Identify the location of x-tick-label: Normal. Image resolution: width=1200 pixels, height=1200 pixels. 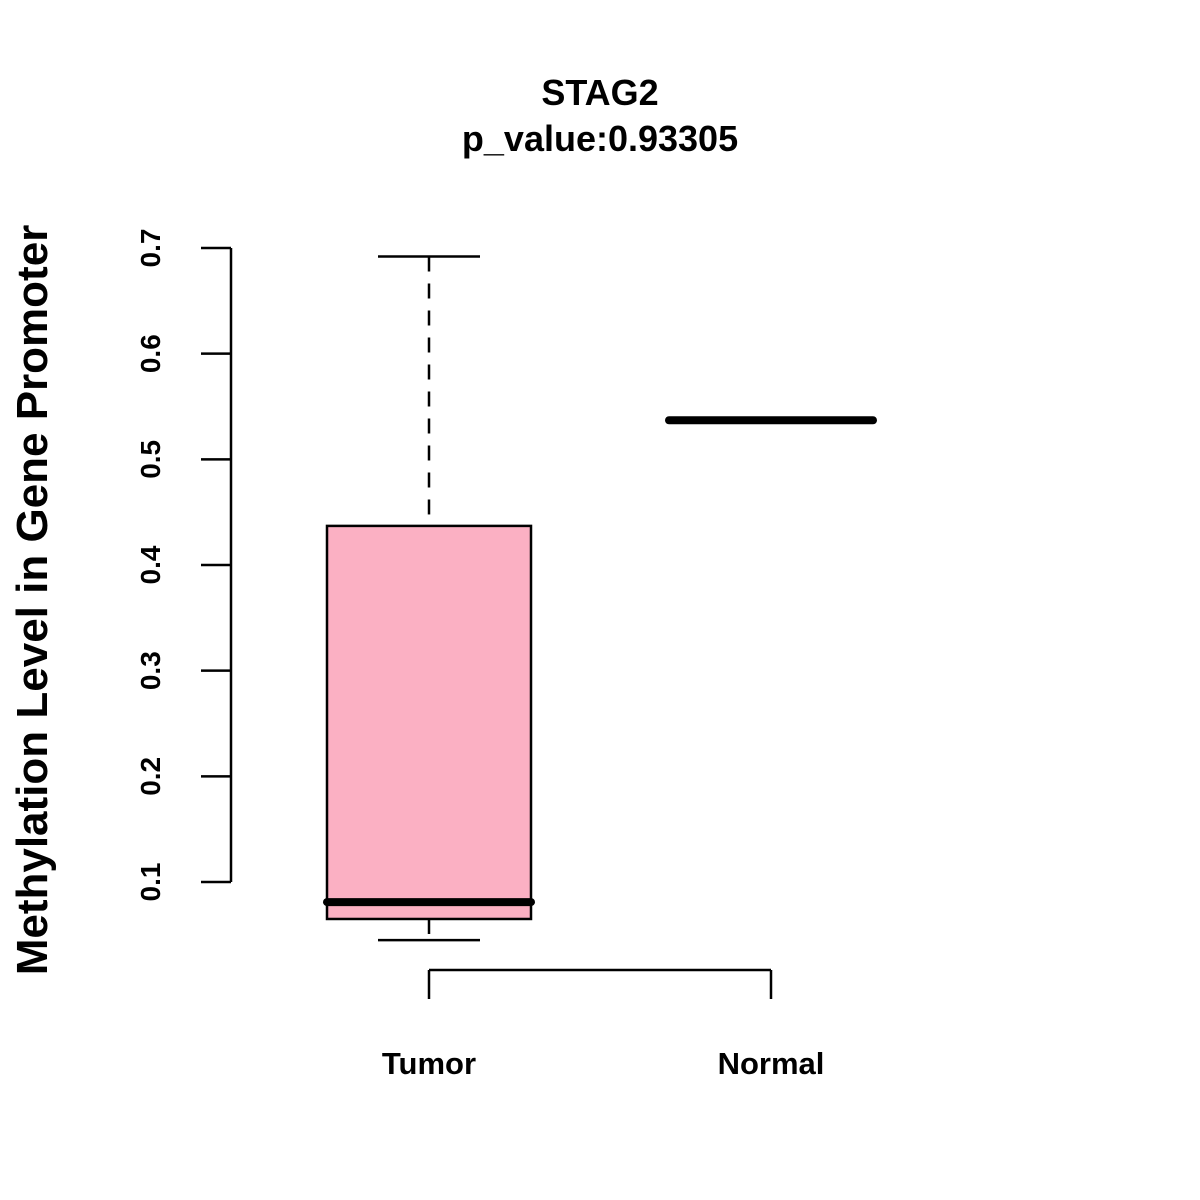
(771, 1063).